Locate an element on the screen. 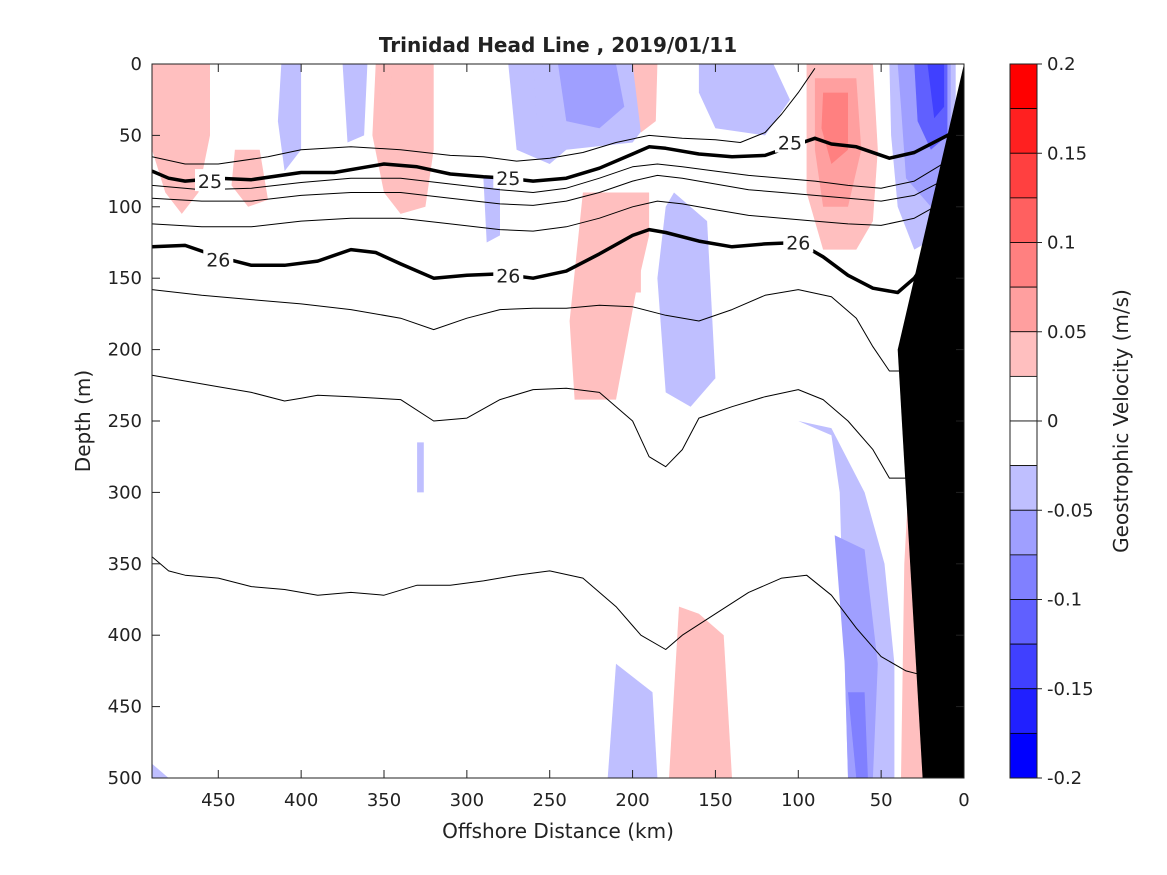 This screenshot has width=1167, height=875. x-tick-label: 300 is located at coordinates (467, 800).